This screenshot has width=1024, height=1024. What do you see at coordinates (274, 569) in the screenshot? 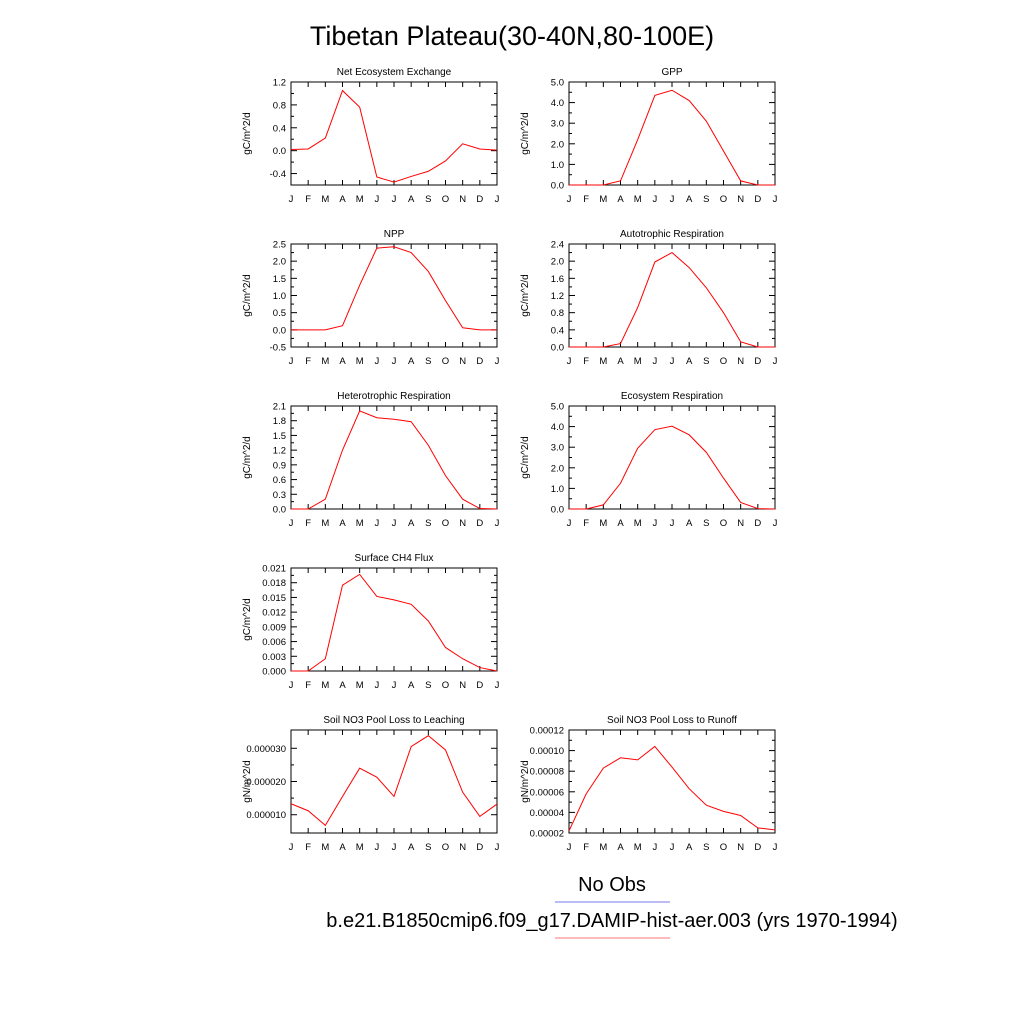
I see `panel-7-ytick-label: 0.021` at bounding box center [274, 569].